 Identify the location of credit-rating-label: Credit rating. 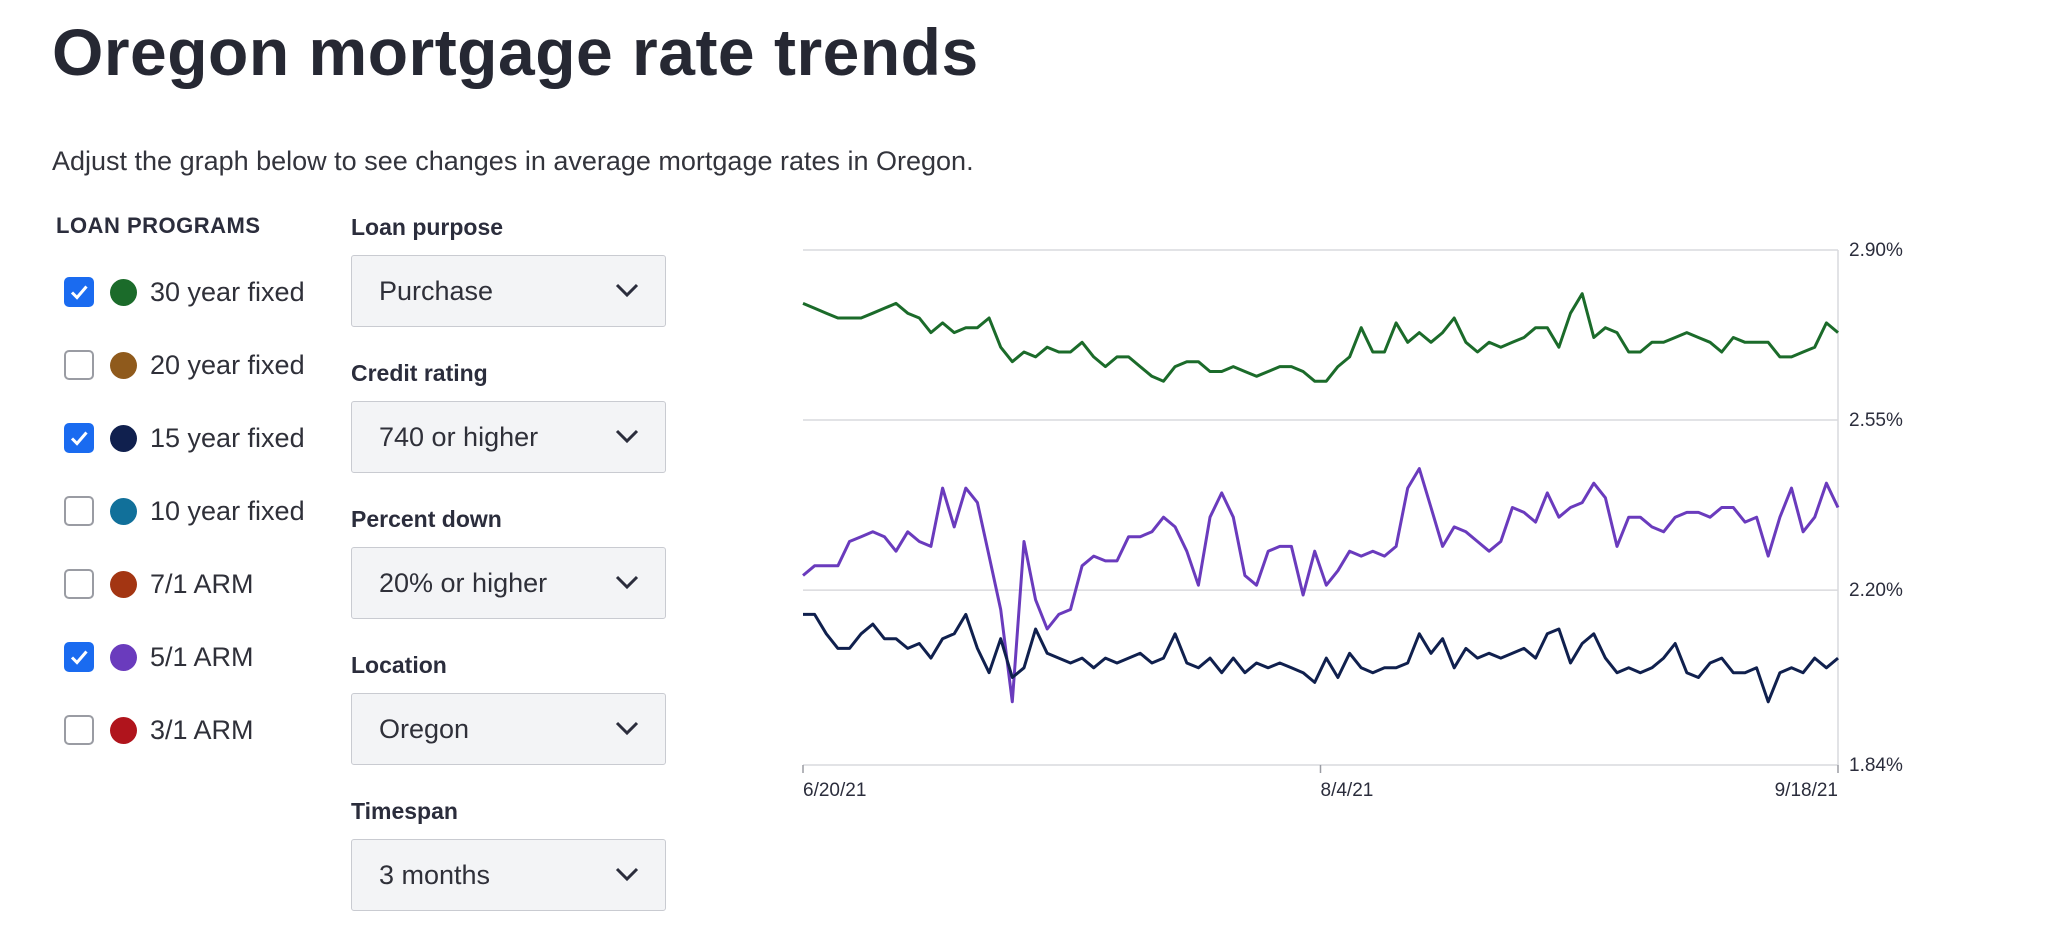
(419, 373).